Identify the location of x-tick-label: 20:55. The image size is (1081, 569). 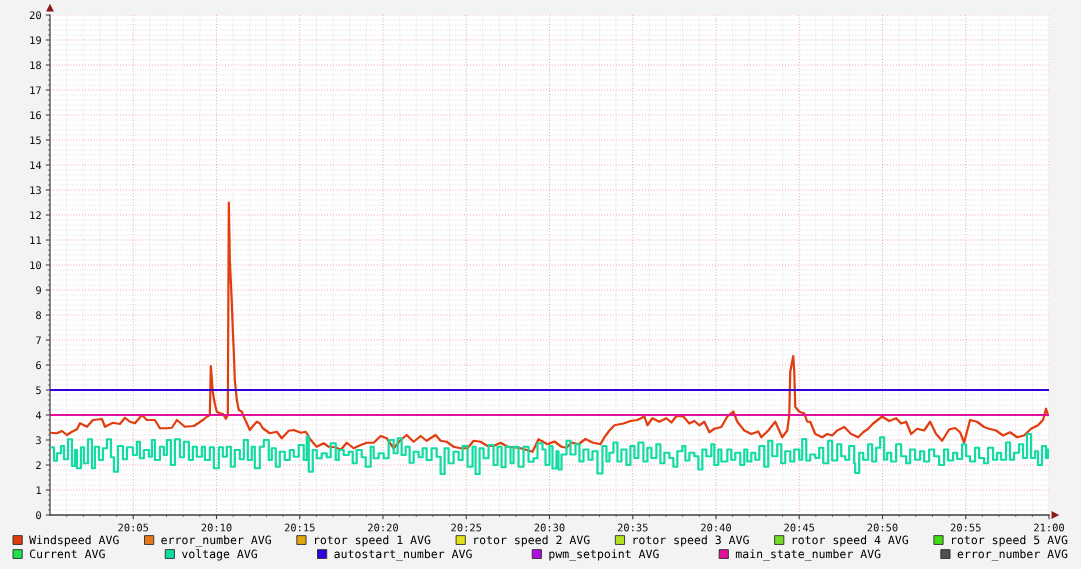
(965, 527).